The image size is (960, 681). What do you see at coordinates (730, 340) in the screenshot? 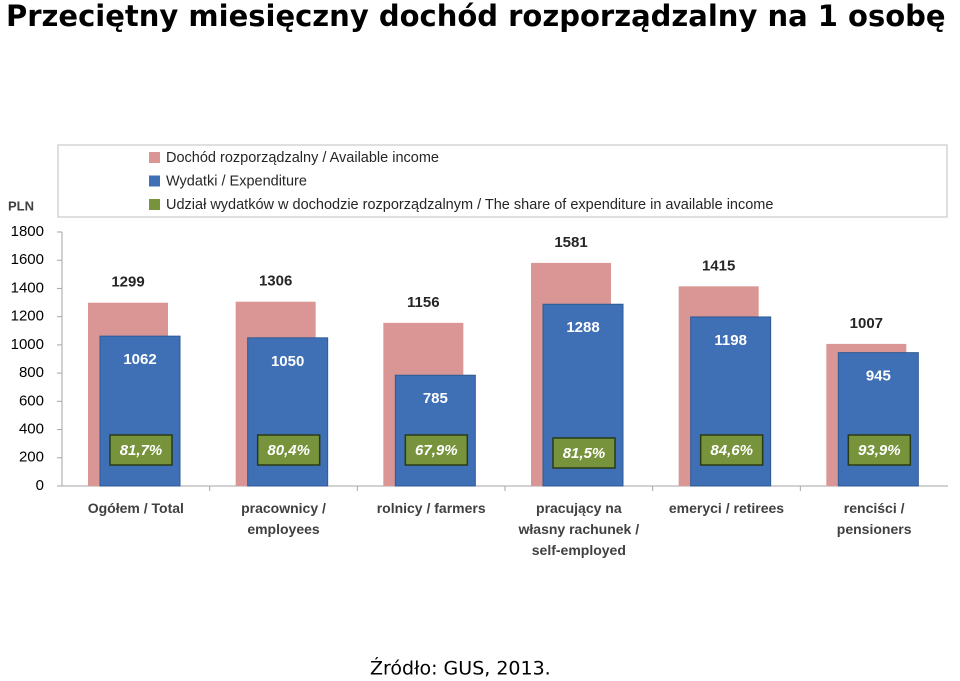
I see `data-label: 1198` at bounding box center [730, 340].